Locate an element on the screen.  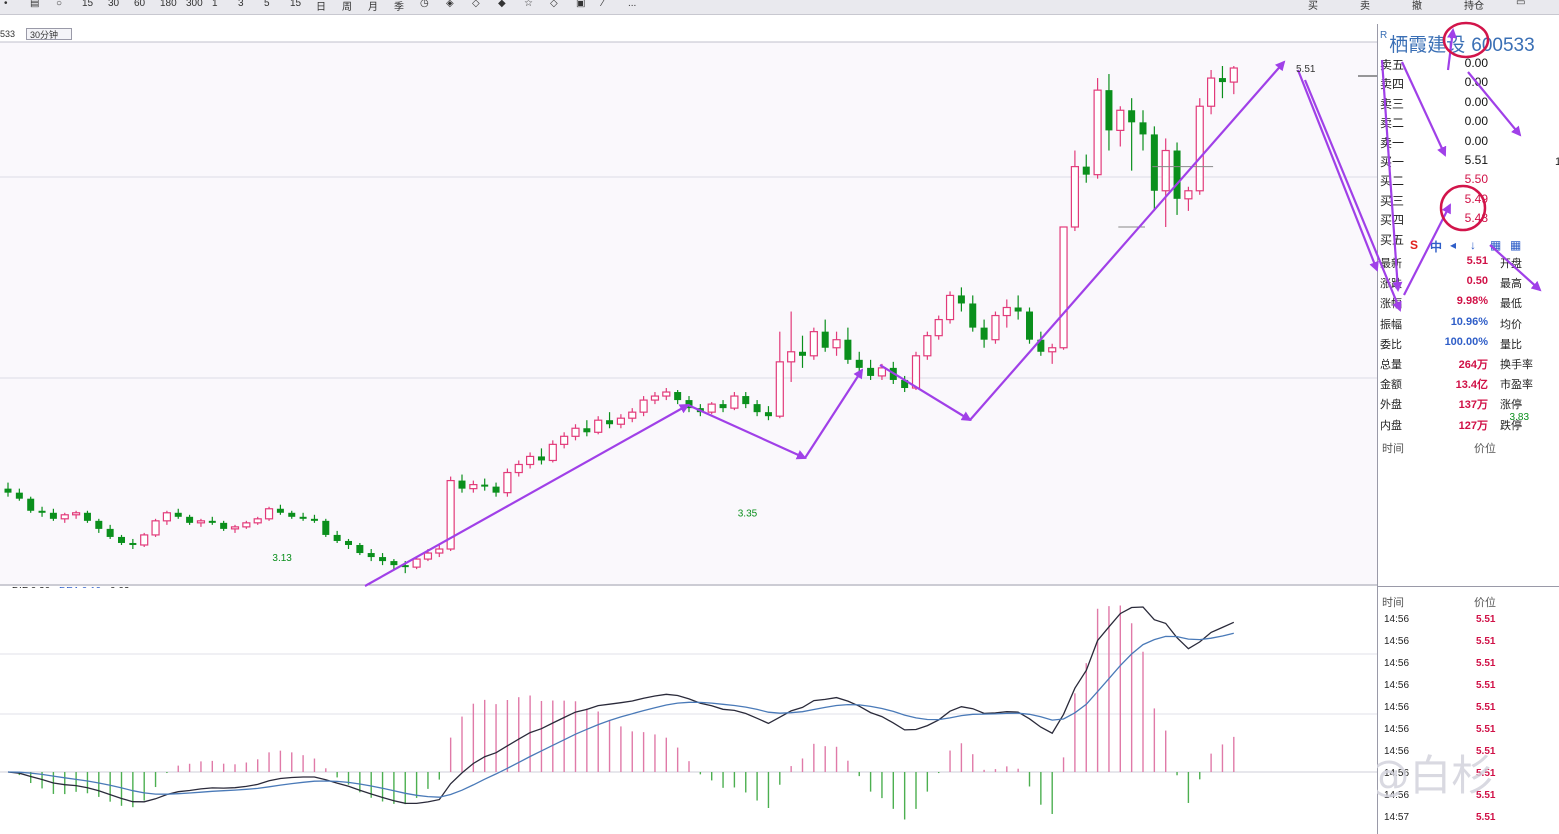
toolbar-button: 30 is located at coordinates (114, 4).